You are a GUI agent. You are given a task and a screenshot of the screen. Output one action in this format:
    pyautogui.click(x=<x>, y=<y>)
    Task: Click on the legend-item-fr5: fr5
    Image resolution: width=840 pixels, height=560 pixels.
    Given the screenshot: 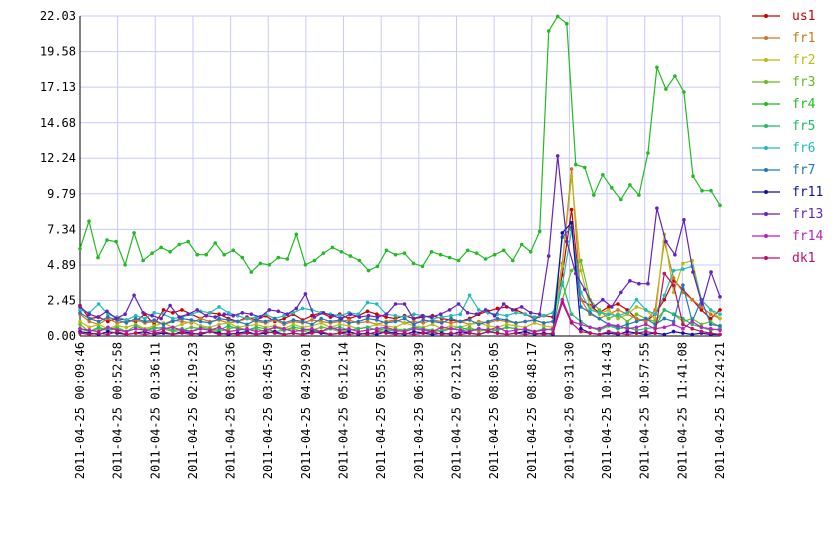 What is the action you would take?
    pyautogui.click(x=783, y=126)
    